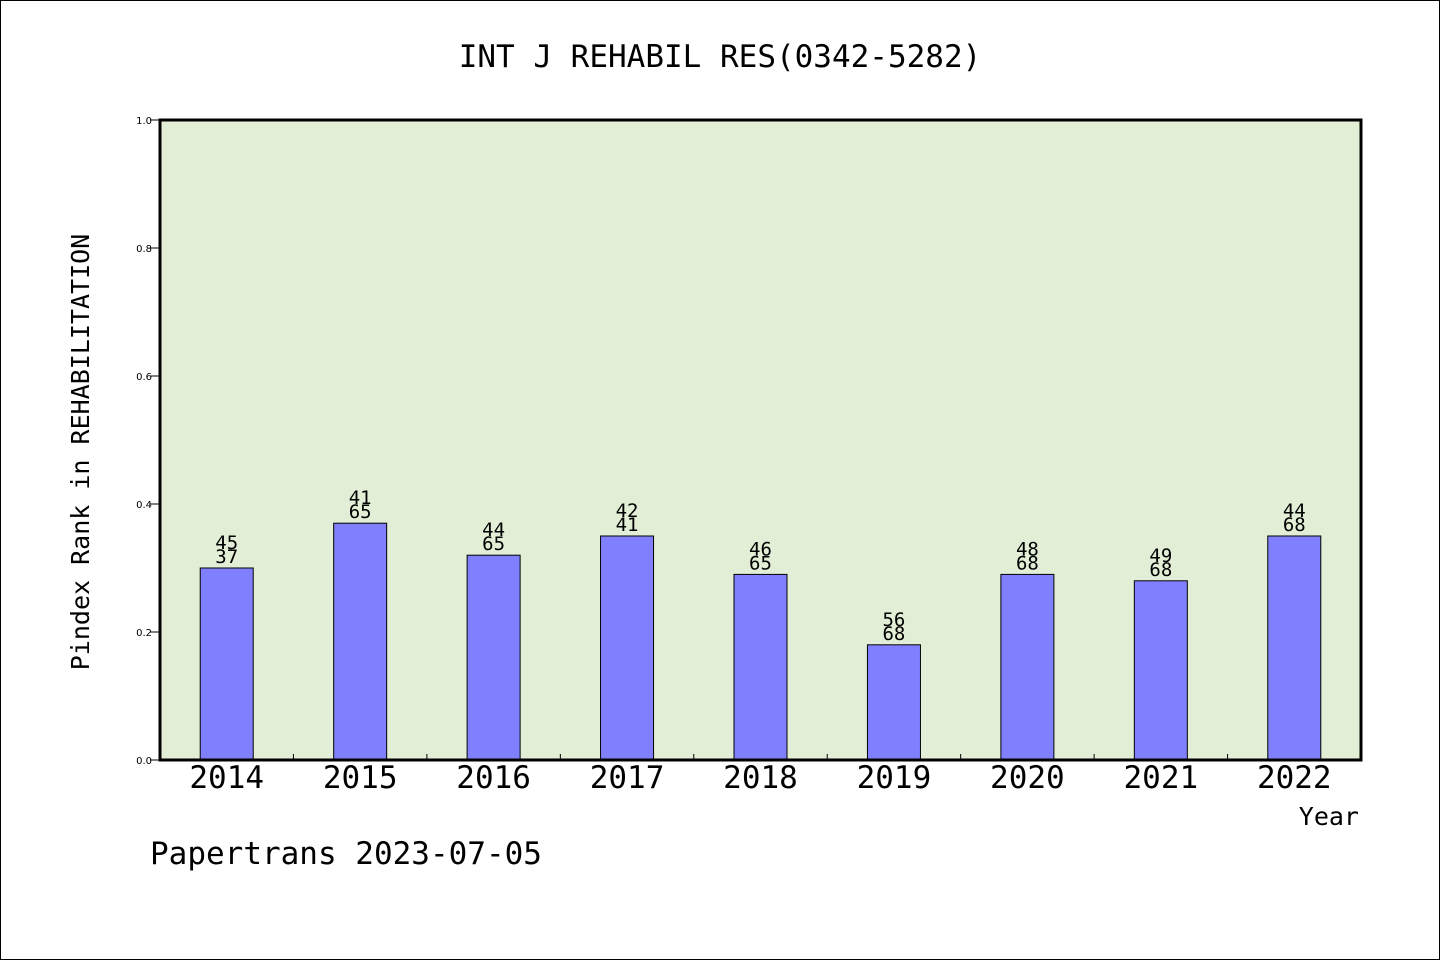 Image resolution: width=1440 pixels, height=960 pixels. Describe the element at coordinates (1027, 667) in the screenshot. I see `bar-2020` at that location.